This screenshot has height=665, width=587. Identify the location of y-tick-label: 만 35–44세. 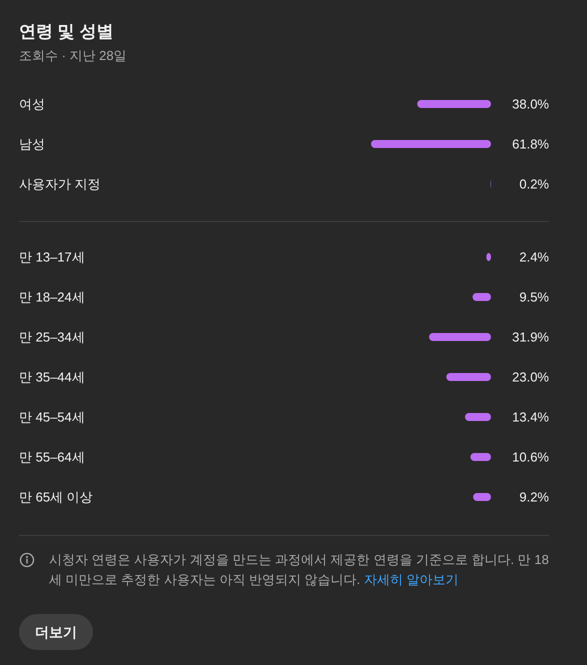
(52, 377).